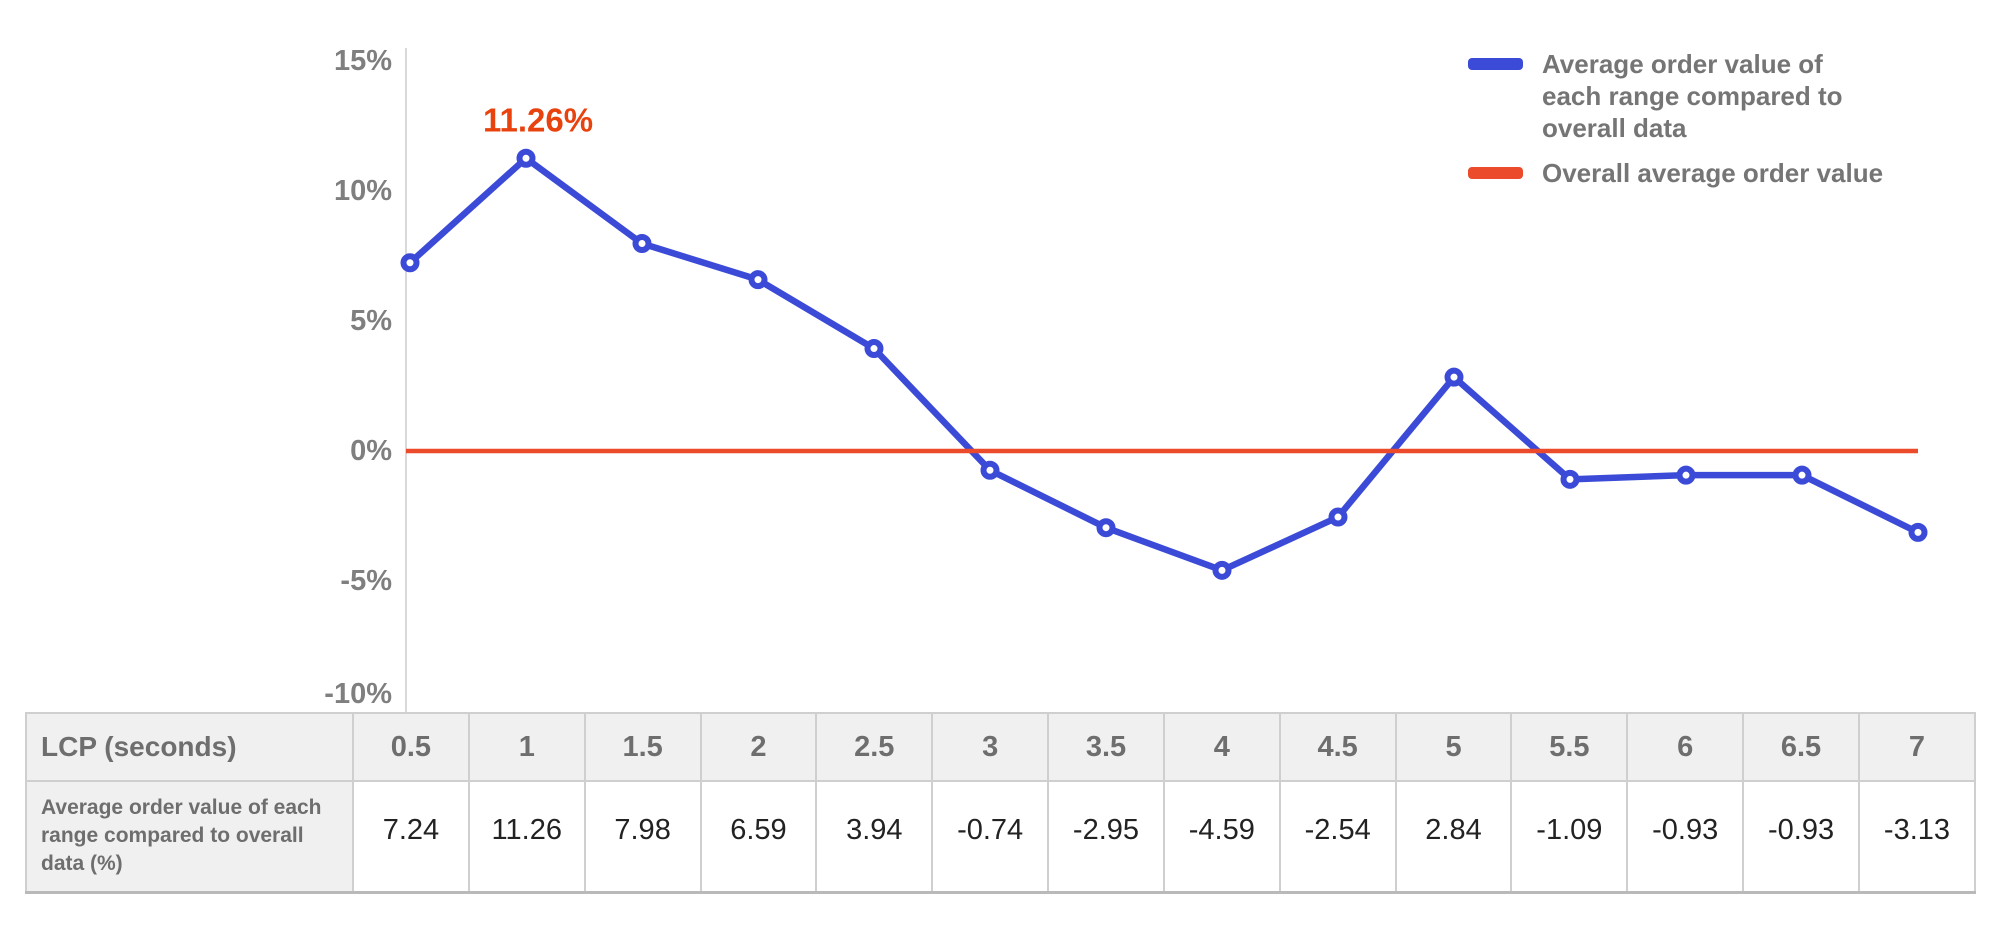  I want to click on value-cell-2.5: 3.94, so click(874, 836).